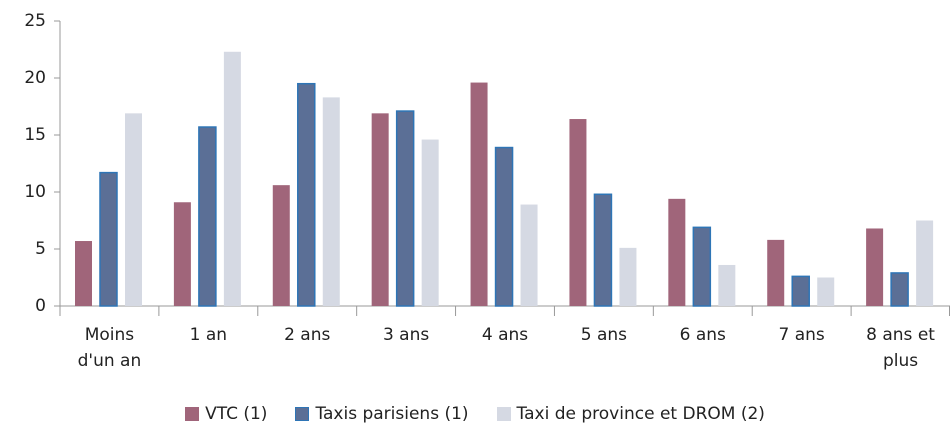 Image resolution: width=950 pixels, height=432 pixels. What do you see at coordinates (35, 21) in the screenshot?
I see `y-tick-label: 25` at bounding box center [35, 21].